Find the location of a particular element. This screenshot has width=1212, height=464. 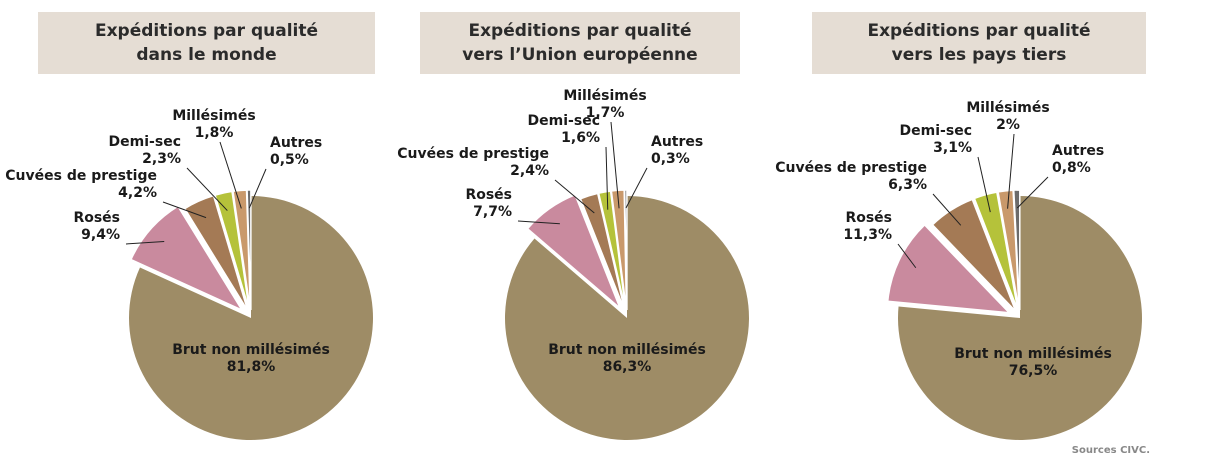

source-note: Sources CIVC. is located at coordinates (1110, 450).